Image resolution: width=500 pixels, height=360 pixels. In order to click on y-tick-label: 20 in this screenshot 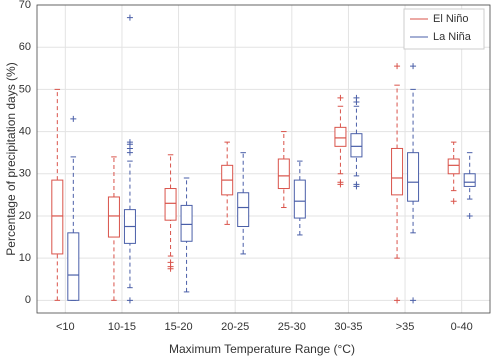, I will do `click(25, 216)`.